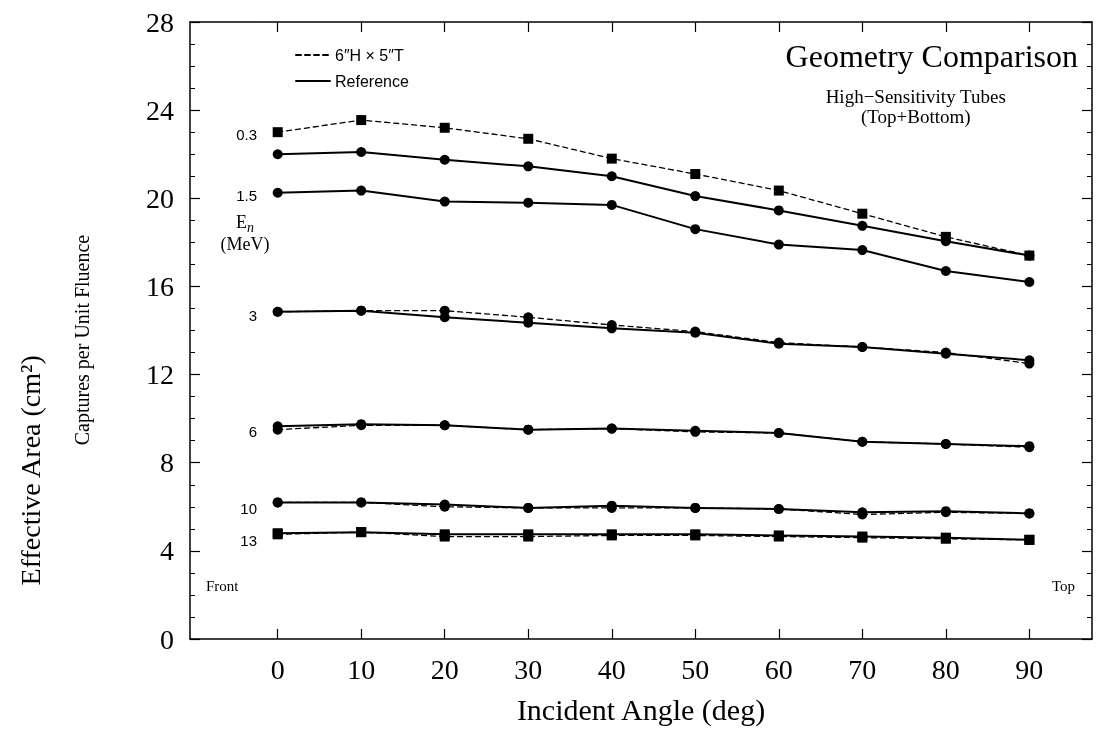 This screenshot has height=729, width=1104. What do you see at coordinates (915, 106) in the screenshot?
I see `text: High−Sensitivity Tubes (Top+Bottom)` at bounding box center [915, 106].